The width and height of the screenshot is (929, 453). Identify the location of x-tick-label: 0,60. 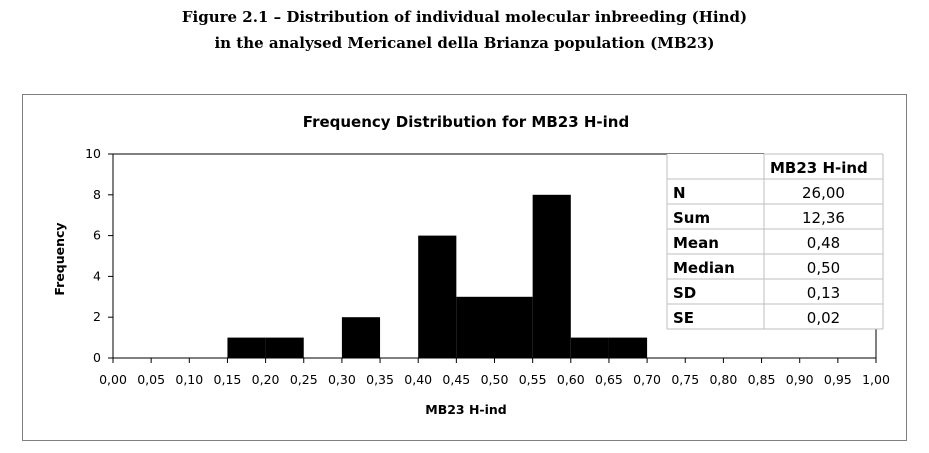
(571, 379).